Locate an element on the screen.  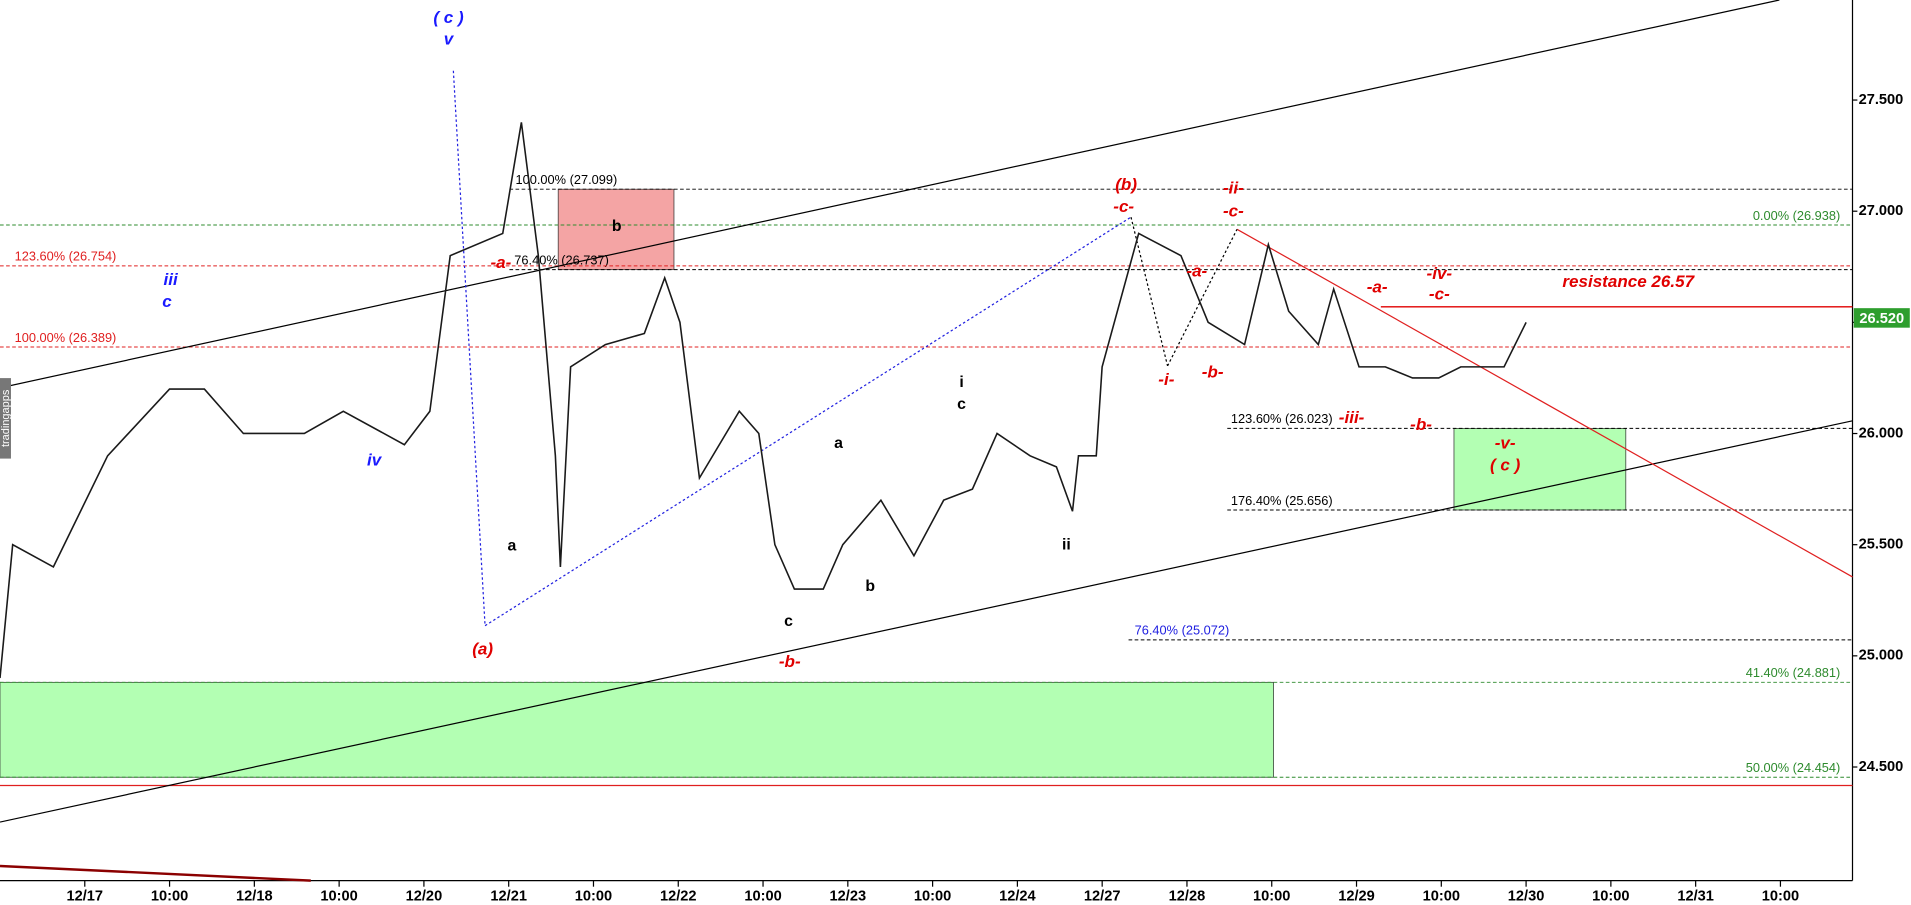
x-tick-label: 12/17 is located at coordinates (84, 896).